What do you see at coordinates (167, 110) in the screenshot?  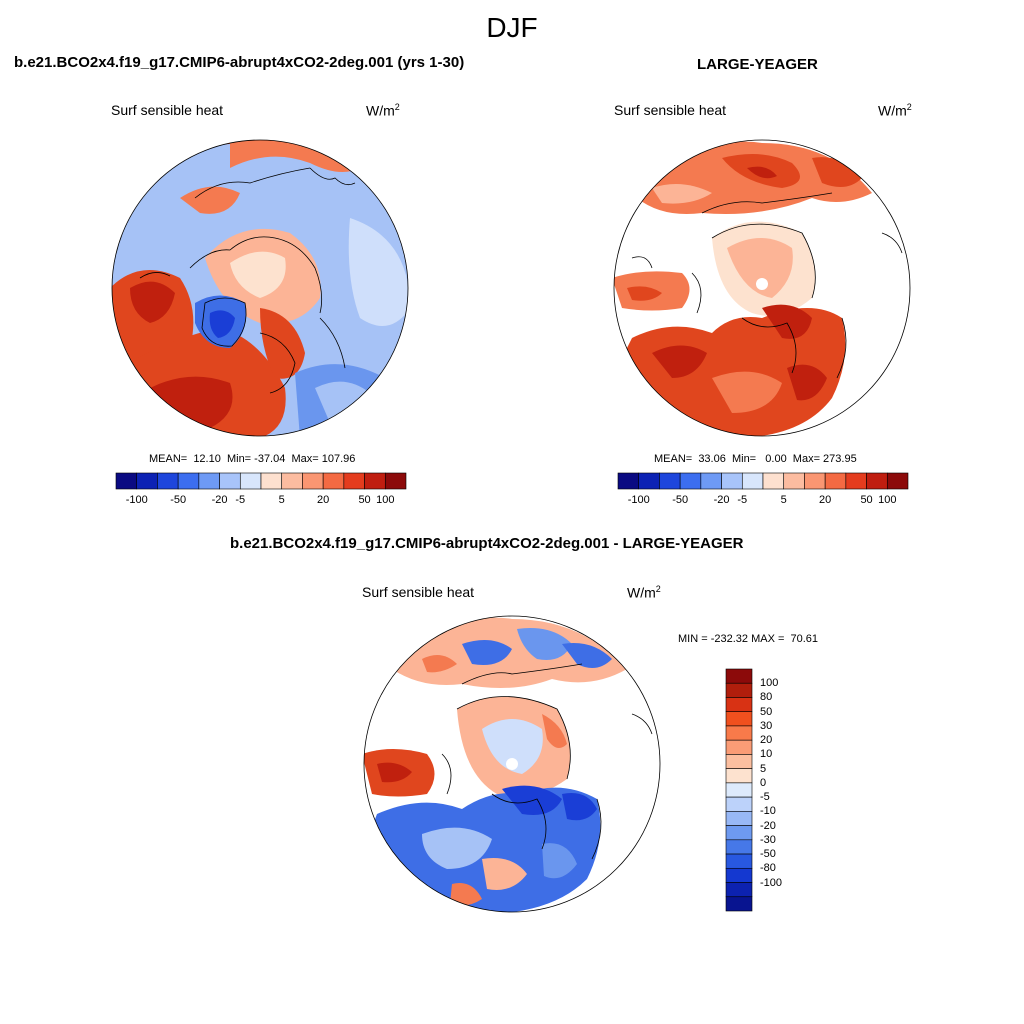 I see `panel-1-variable: Surf sensible heat` at bounding box center [167, 110].